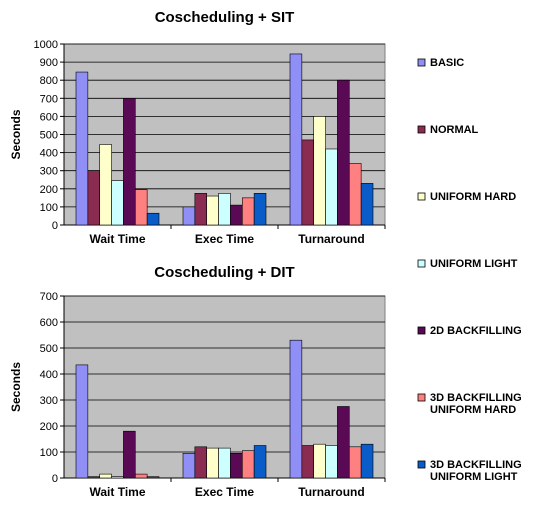 Image resolution: width=548 pixels, height=507 pixels. I want to click on legend-label: BASIC, so click(447, 63).